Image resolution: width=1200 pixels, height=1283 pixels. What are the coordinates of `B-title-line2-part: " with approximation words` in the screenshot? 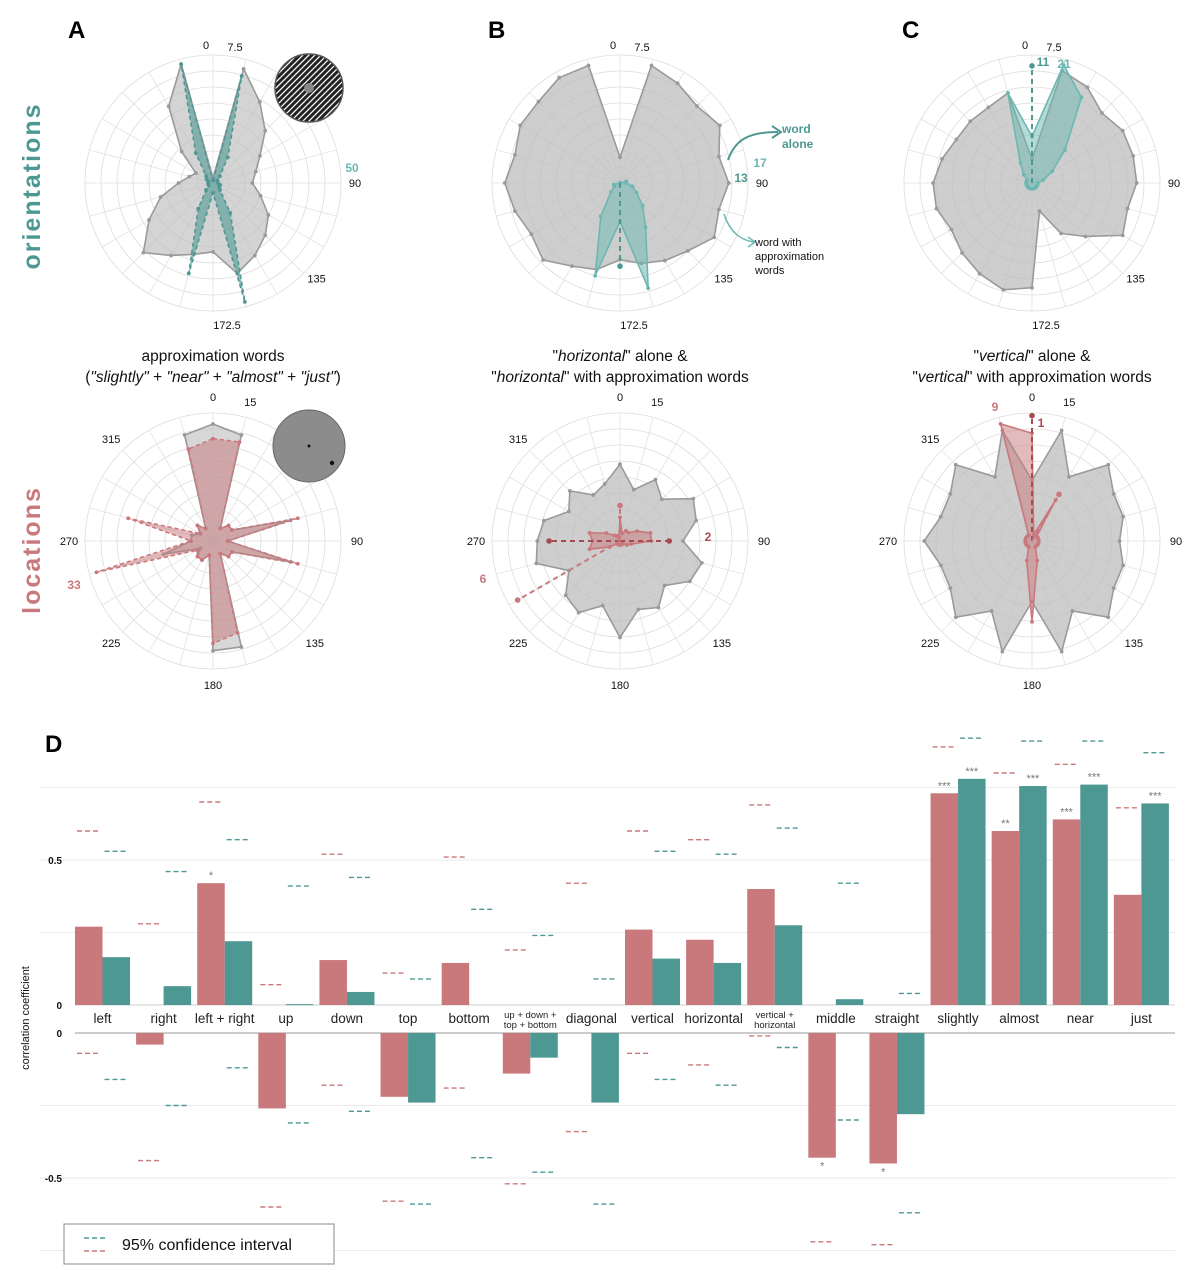 It's located at (656, 377).